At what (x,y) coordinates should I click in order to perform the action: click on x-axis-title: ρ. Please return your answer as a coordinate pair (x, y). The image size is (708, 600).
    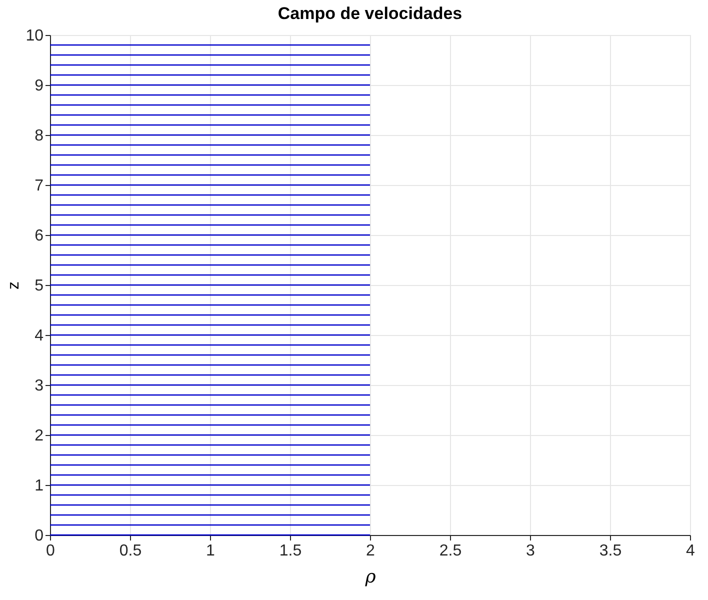
    Looking at the image, I should click on (370, 577).